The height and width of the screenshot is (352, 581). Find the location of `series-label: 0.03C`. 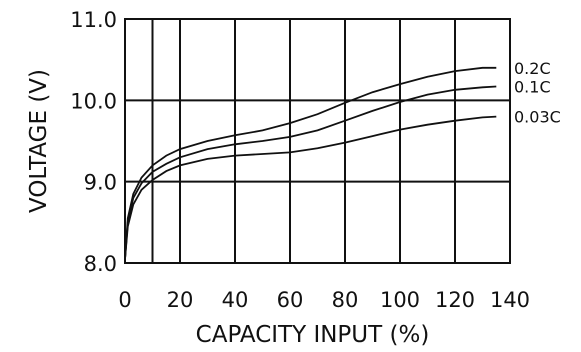

series-label: 0.03C is located at coordinates (537, 117).